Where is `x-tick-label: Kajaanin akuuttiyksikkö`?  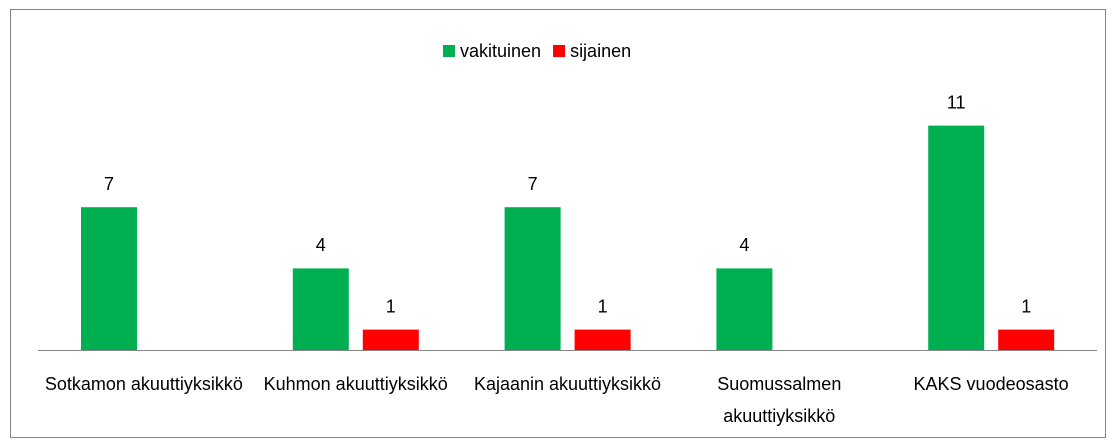 x-tick-label: Kajaanin akuuttiyksikkö is located at coordinates (567, 384).